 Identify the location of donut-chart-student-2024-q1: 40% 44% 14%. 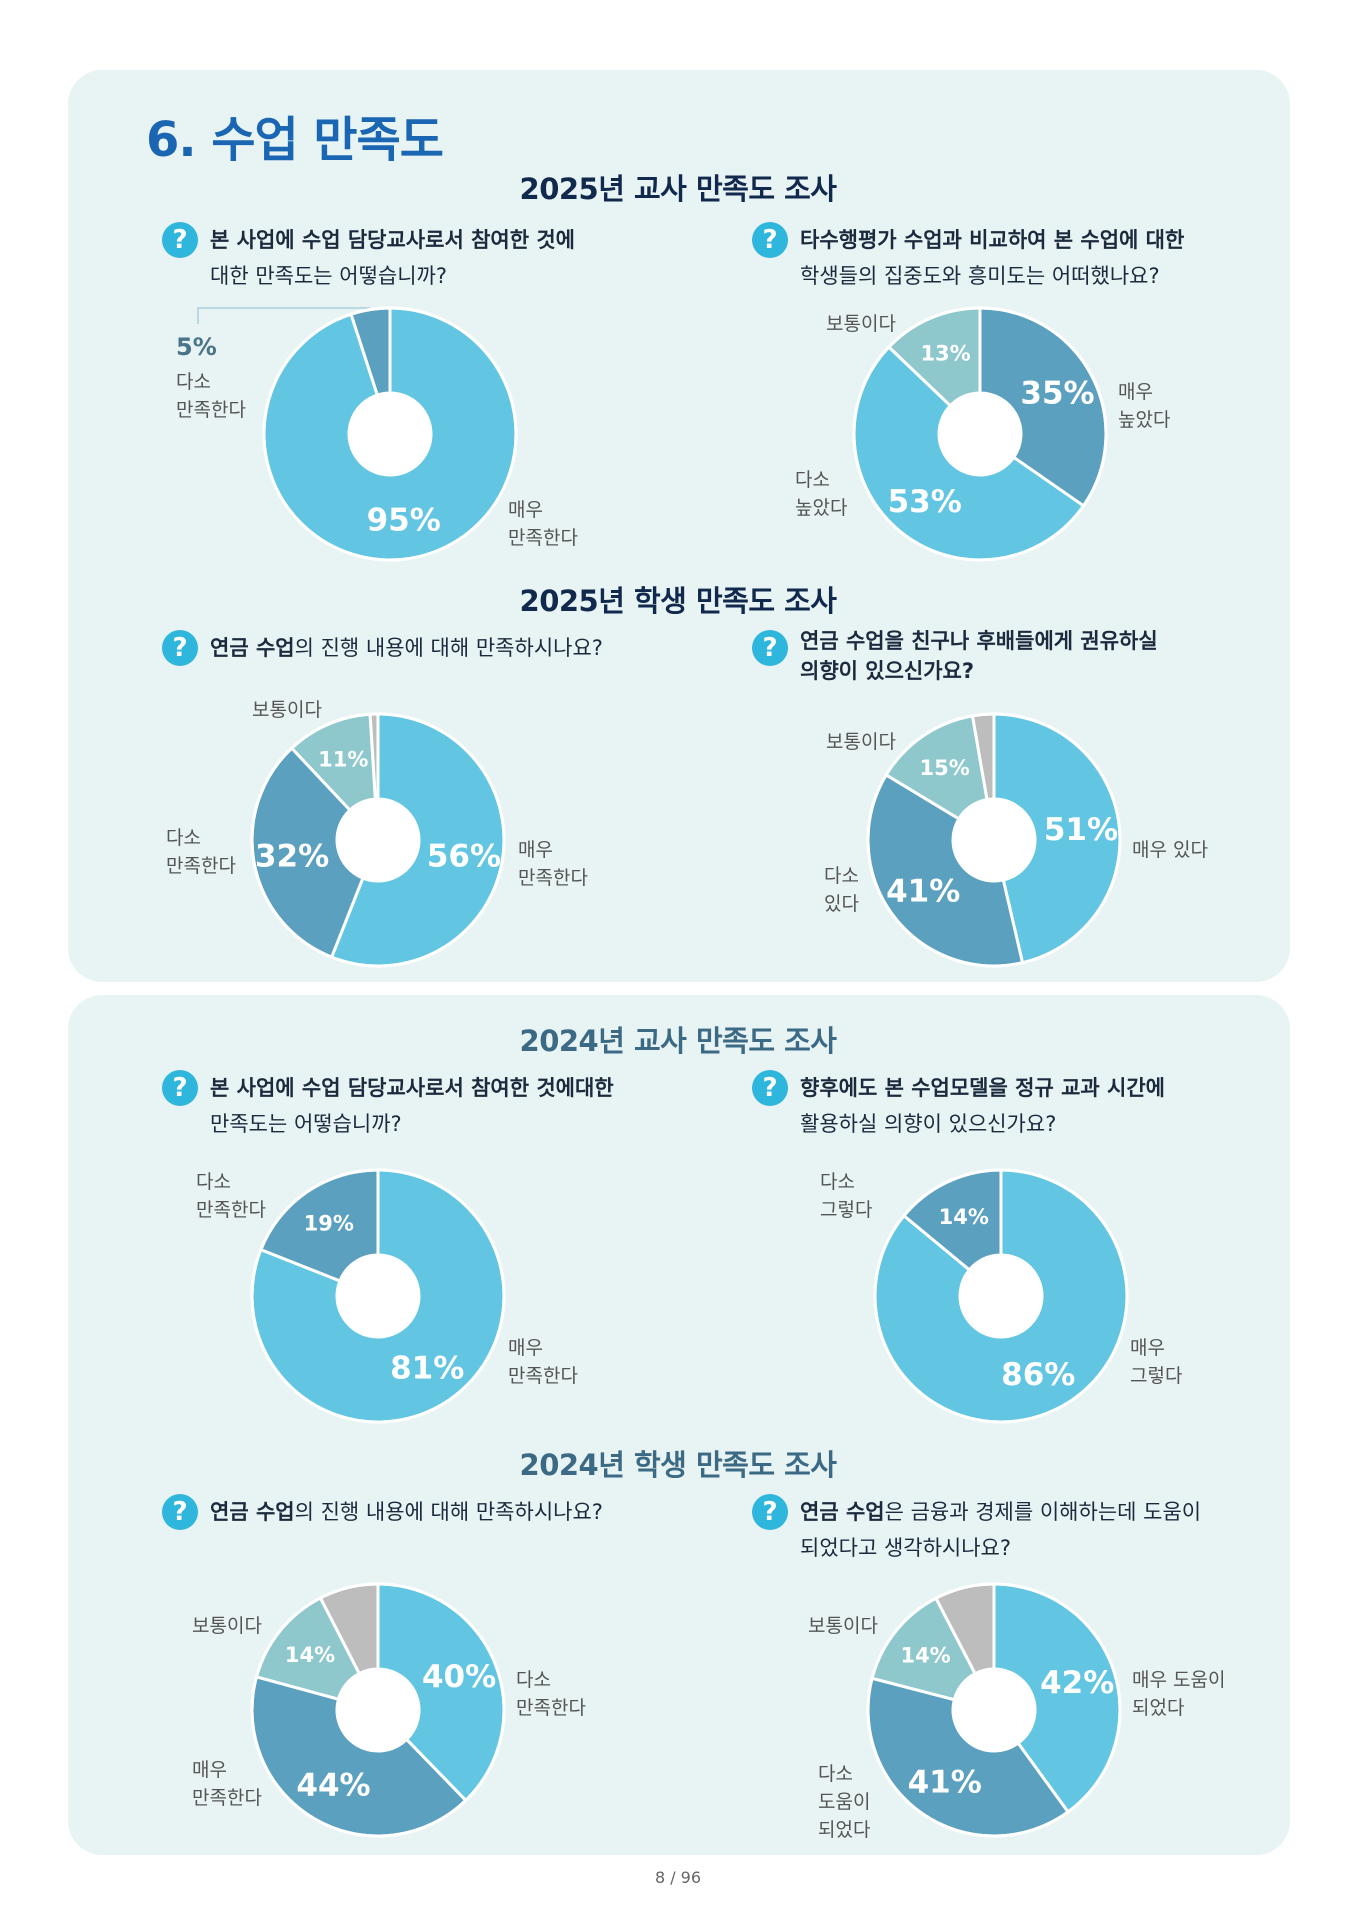
(378, 1710).